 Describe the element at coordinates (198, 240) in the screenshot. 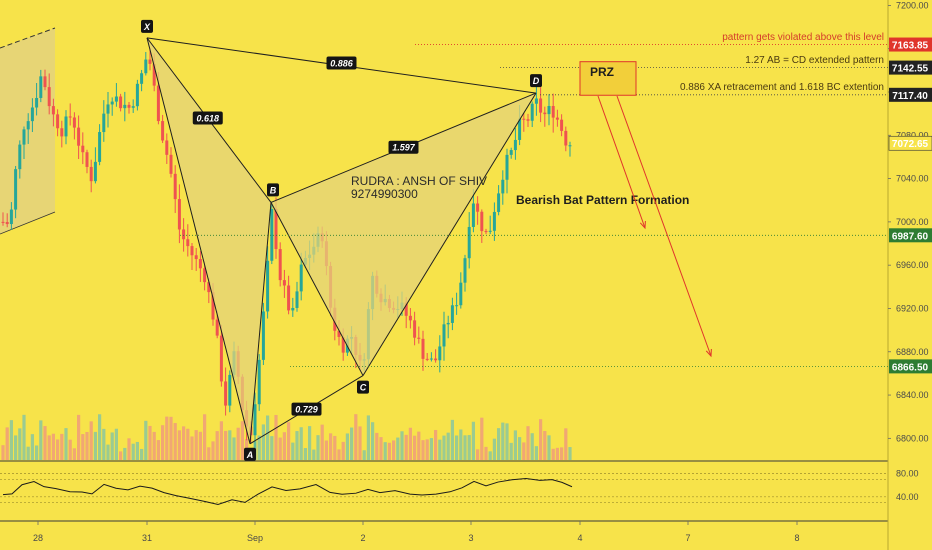

I see `leg-xa` at that location.